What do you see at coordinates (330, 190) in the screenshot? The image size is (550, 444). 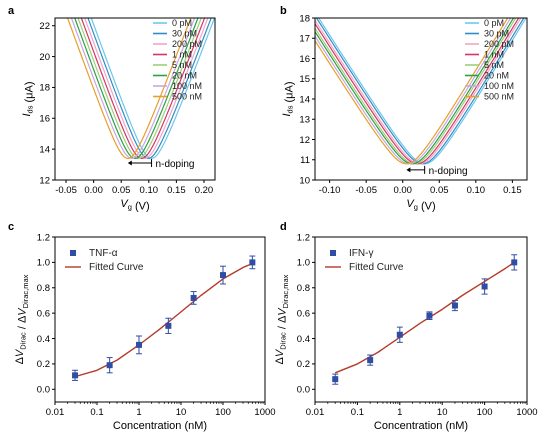 I see `x-tick-label: -0.10` at bounding box center [330, 190].